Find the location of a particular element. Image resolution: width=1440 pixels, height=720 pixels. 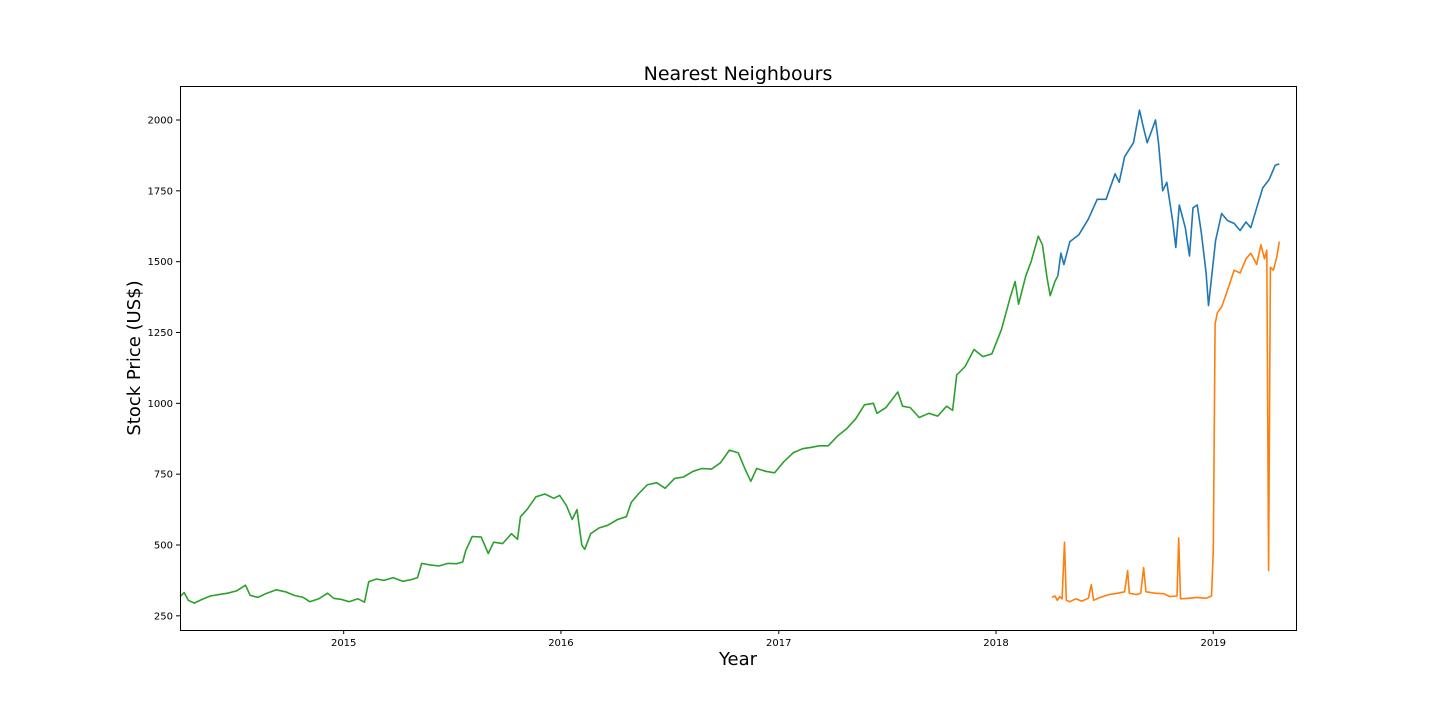

y-tick-label: 1250 is located at coordinates (160, 333).